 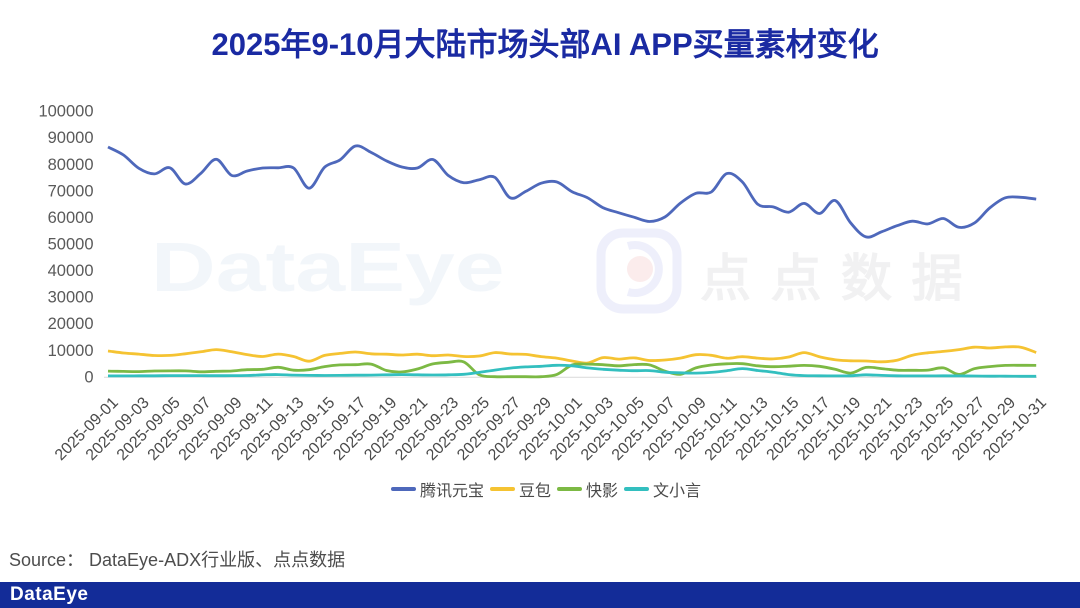 What do you see at coordinates (71, 138) in the screenshot?
I see `svg-text: 90000` at bounding box center [71, 138].